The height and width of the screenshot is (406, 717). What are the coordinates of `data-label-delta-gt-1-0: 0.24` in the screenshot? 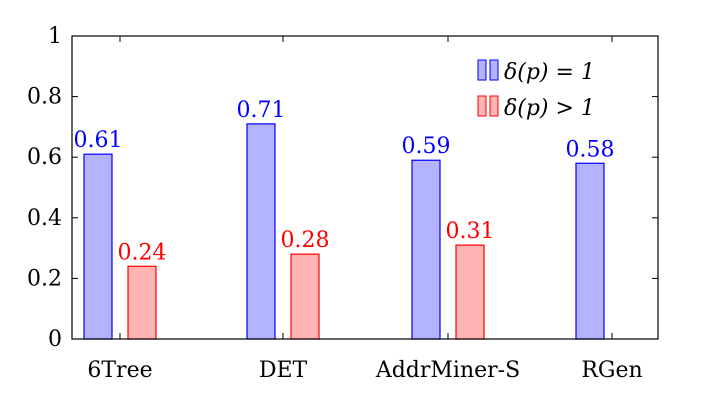 It's located at (142, 252).